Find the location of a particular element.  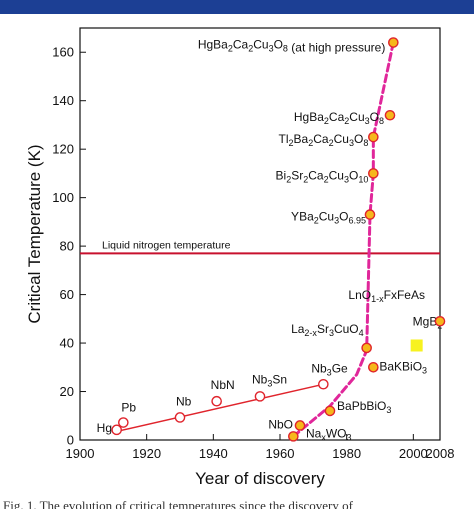

formula-part: Ge is located at coordinates (340, 368).